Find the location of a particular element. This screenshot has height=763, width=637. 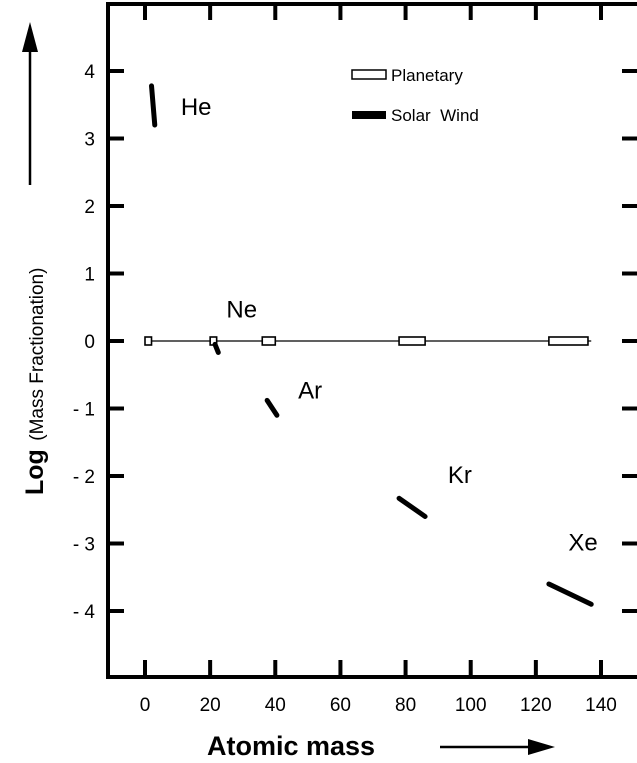

y-tick-label-5: - 1 is located at coordinates (84, 410).